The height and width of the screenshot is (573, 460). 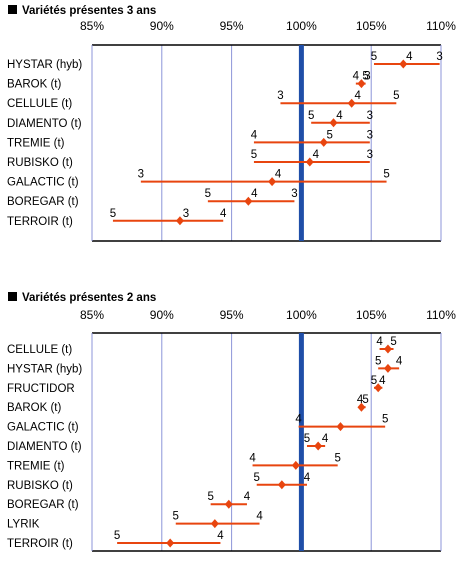 I want to click on category-label: LYRIK, so click(x=23, y=525).